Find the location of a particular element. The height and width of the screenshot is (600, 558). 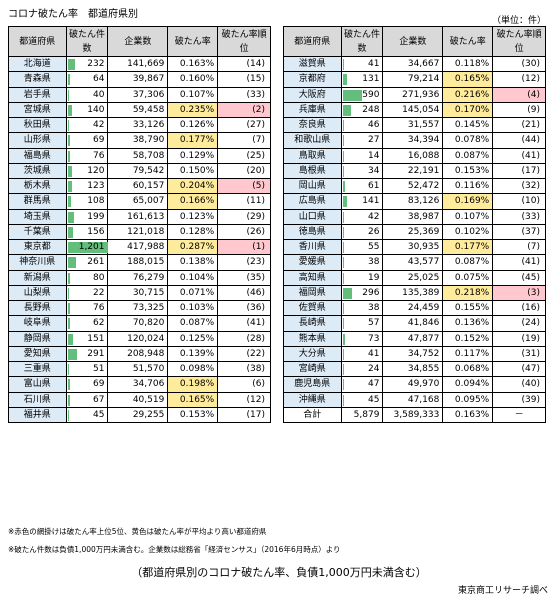

pref-cell: 青森県 is located at coordinates (37, 79).